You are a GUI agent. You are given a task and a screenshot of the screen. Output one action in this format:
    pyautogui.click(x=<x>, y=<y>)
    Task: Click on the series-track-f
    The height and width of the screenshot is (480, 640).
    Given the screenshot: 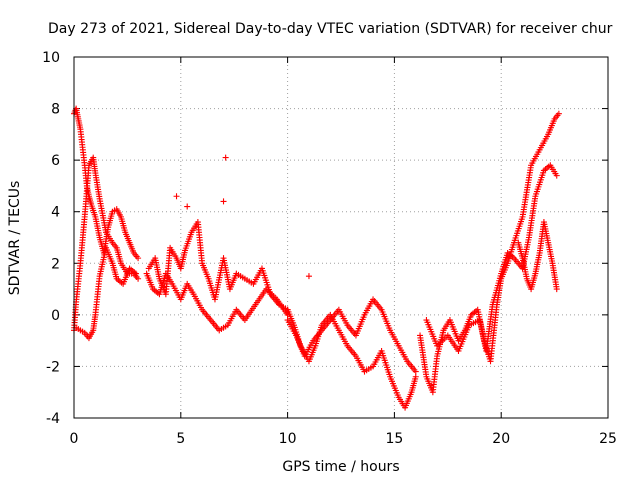 What is the action you would take?
    pyautogui.click(x=351, y=358)
    